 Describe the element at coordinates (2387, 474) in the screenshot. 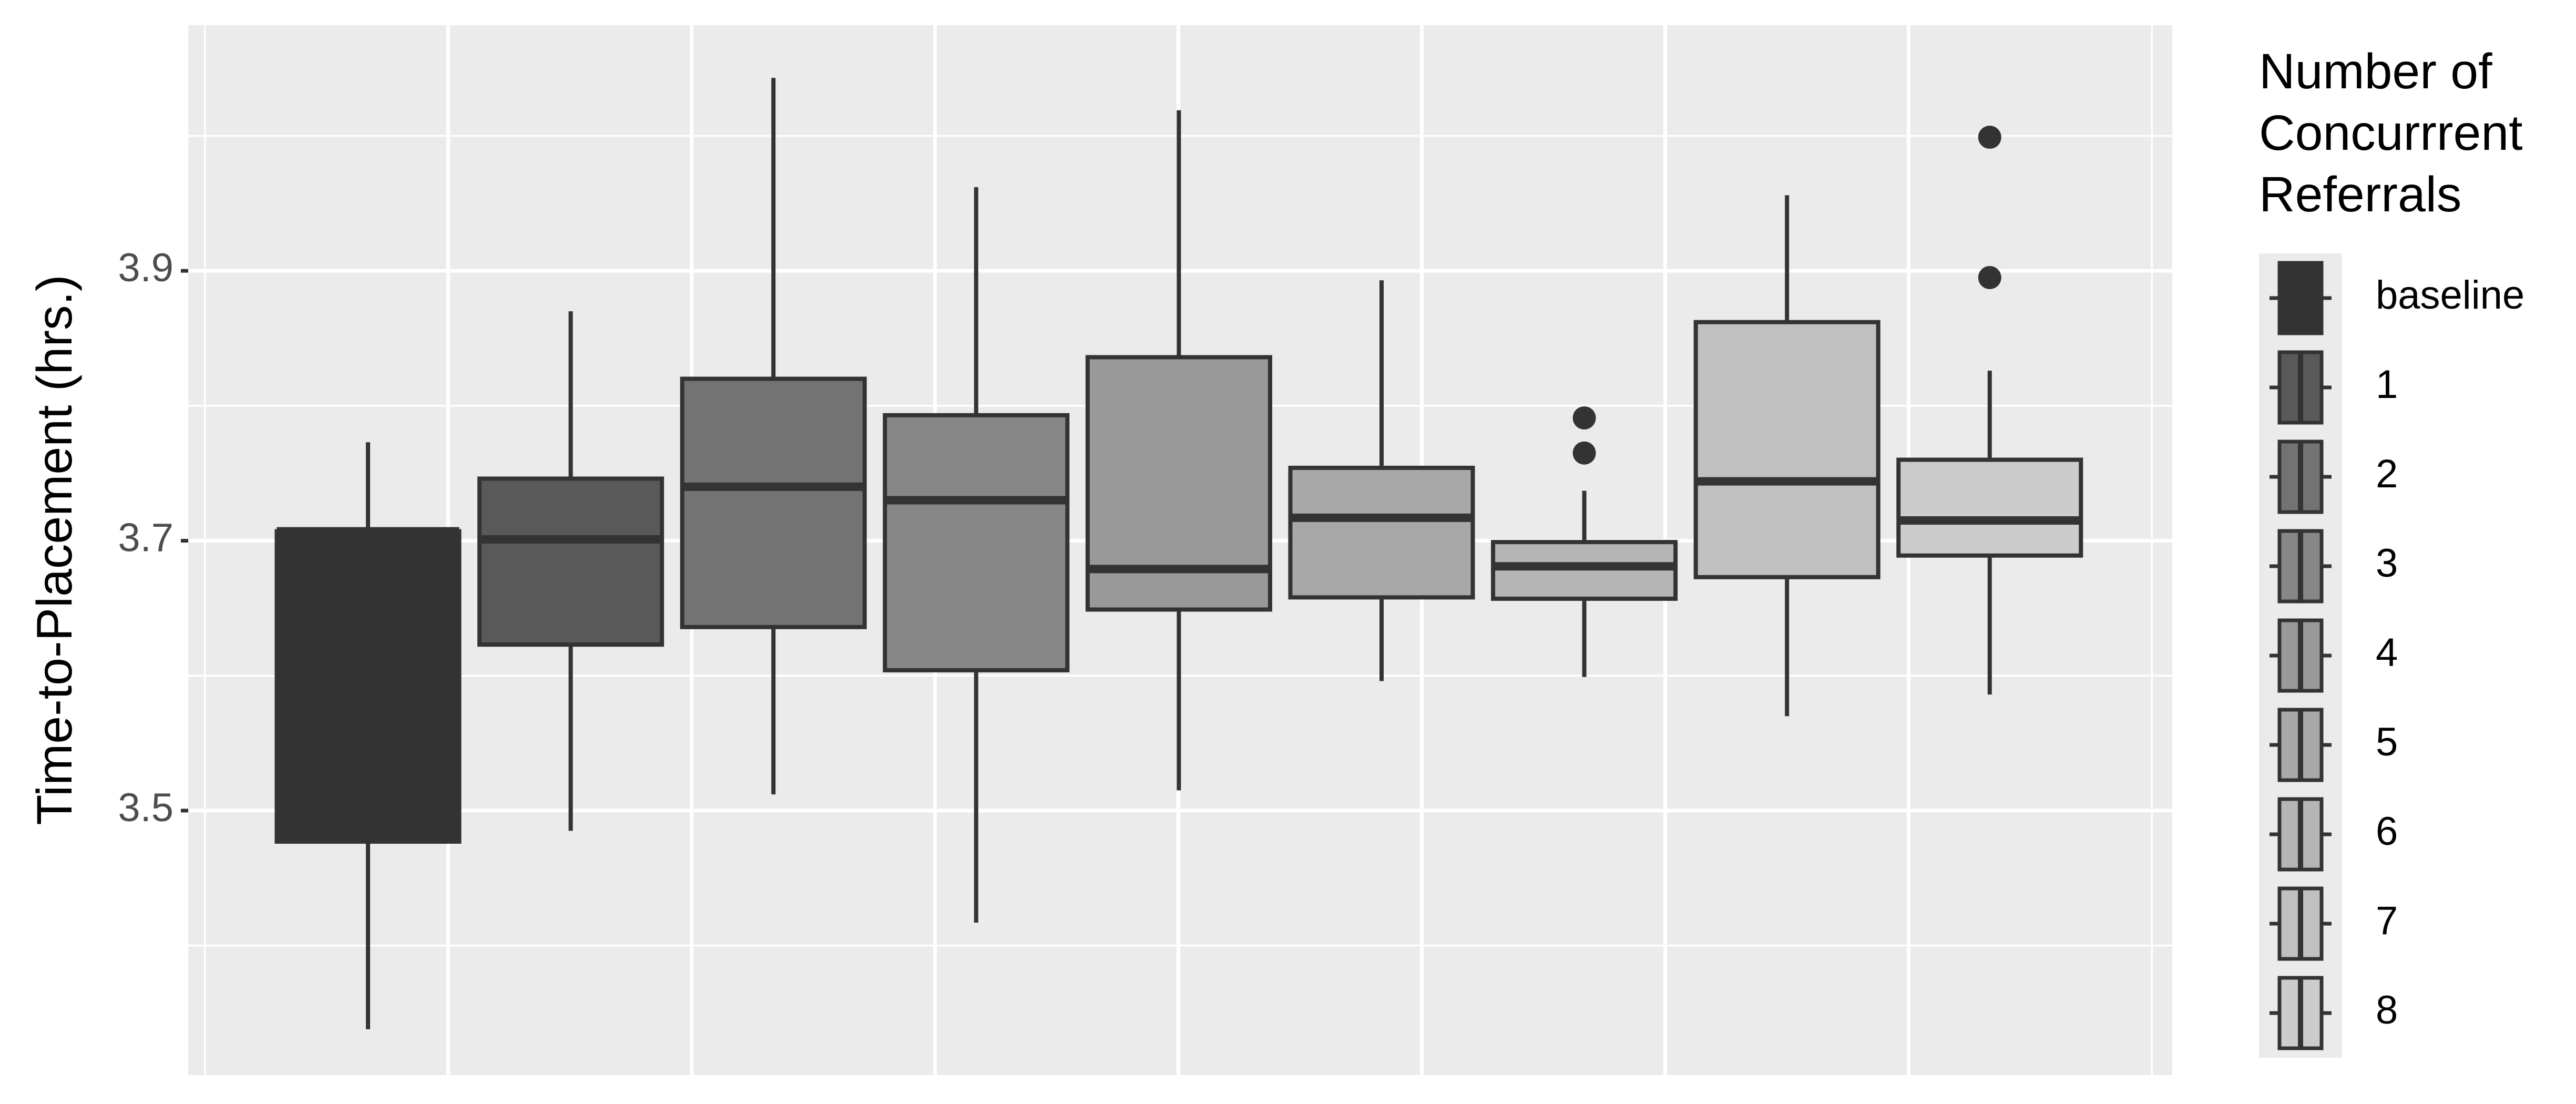

I see `legend-label: 2` at that location.